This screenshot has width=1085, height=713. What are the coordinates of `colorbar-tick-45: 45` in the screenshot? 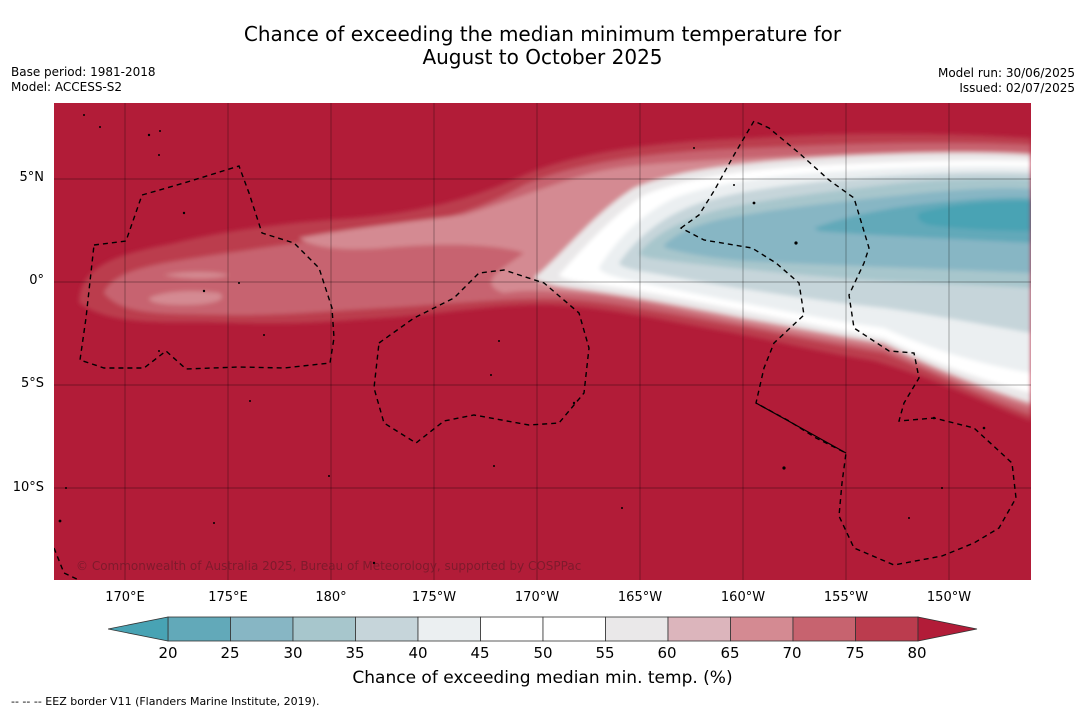 It's located at (480, 653).